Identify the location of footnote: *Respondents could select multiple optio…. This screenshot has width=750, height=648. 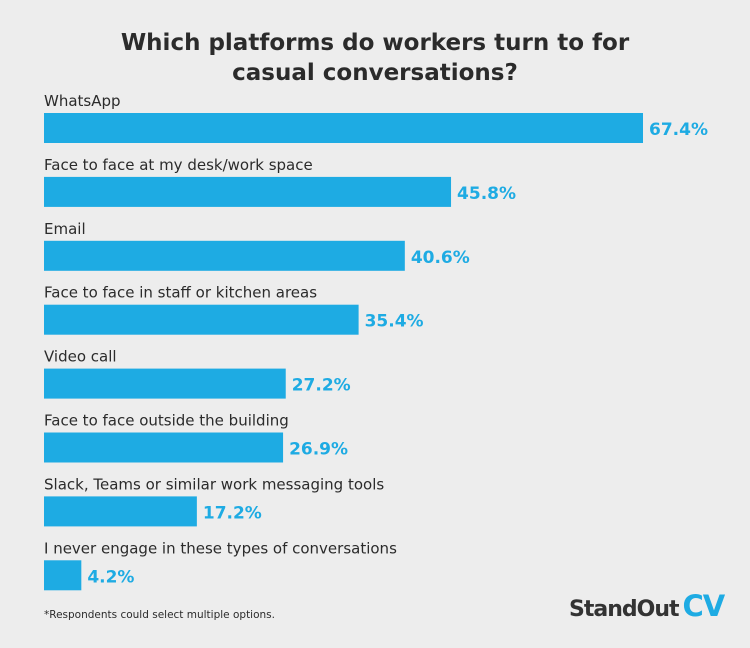
(159, 615).